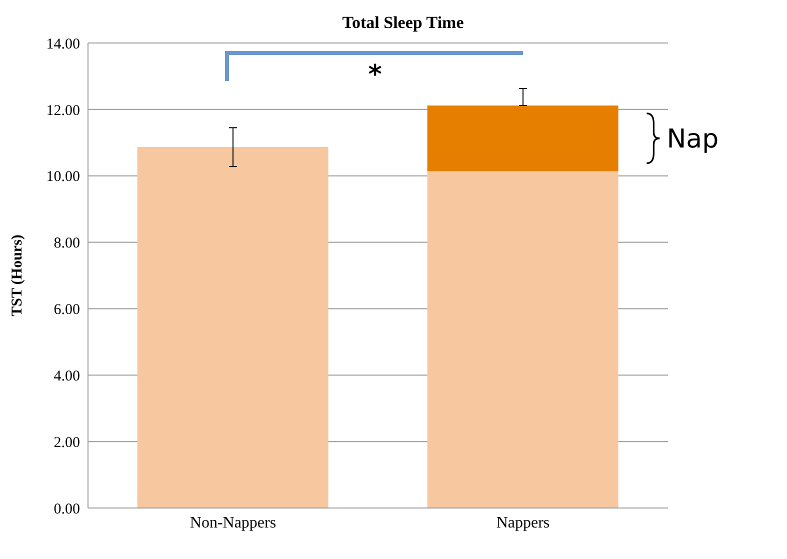 The image size is (787, 559). Describe the element at coordinates (63, 177) in the screenshot. I see `y-tick-label: 10.00` at that location.